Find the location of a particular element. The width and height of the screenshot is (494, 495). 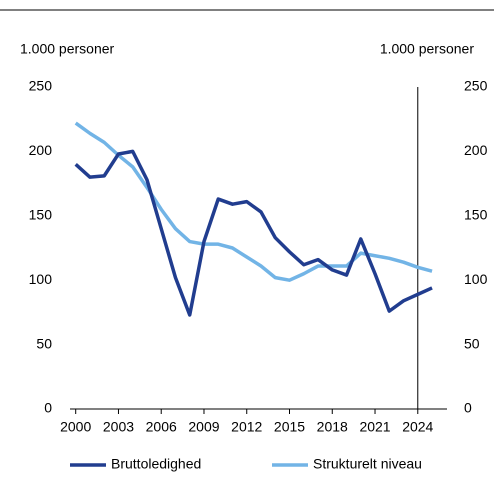

y-axis-label: 1.000 personer is located at coordinates (67, 49).